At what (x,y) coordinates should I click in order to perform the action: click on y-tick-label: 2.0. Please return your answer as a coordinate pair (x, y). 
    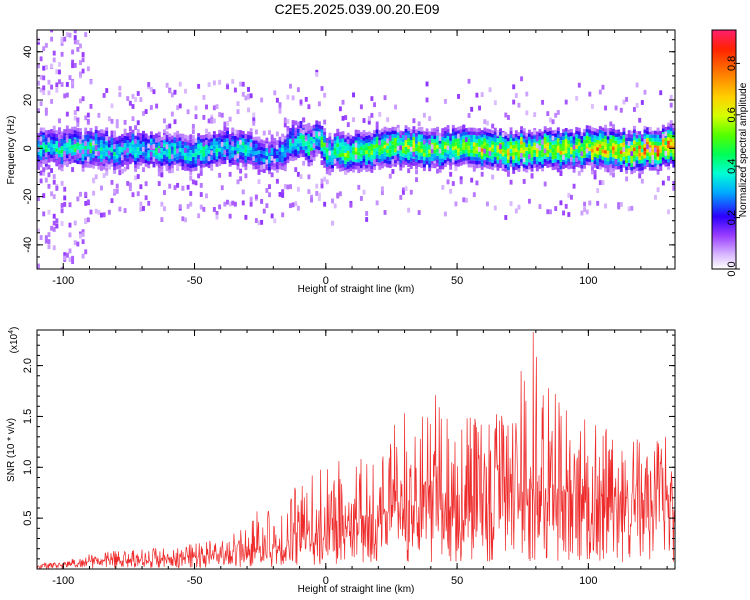
    Looking at the image, I should click on (28, 365).